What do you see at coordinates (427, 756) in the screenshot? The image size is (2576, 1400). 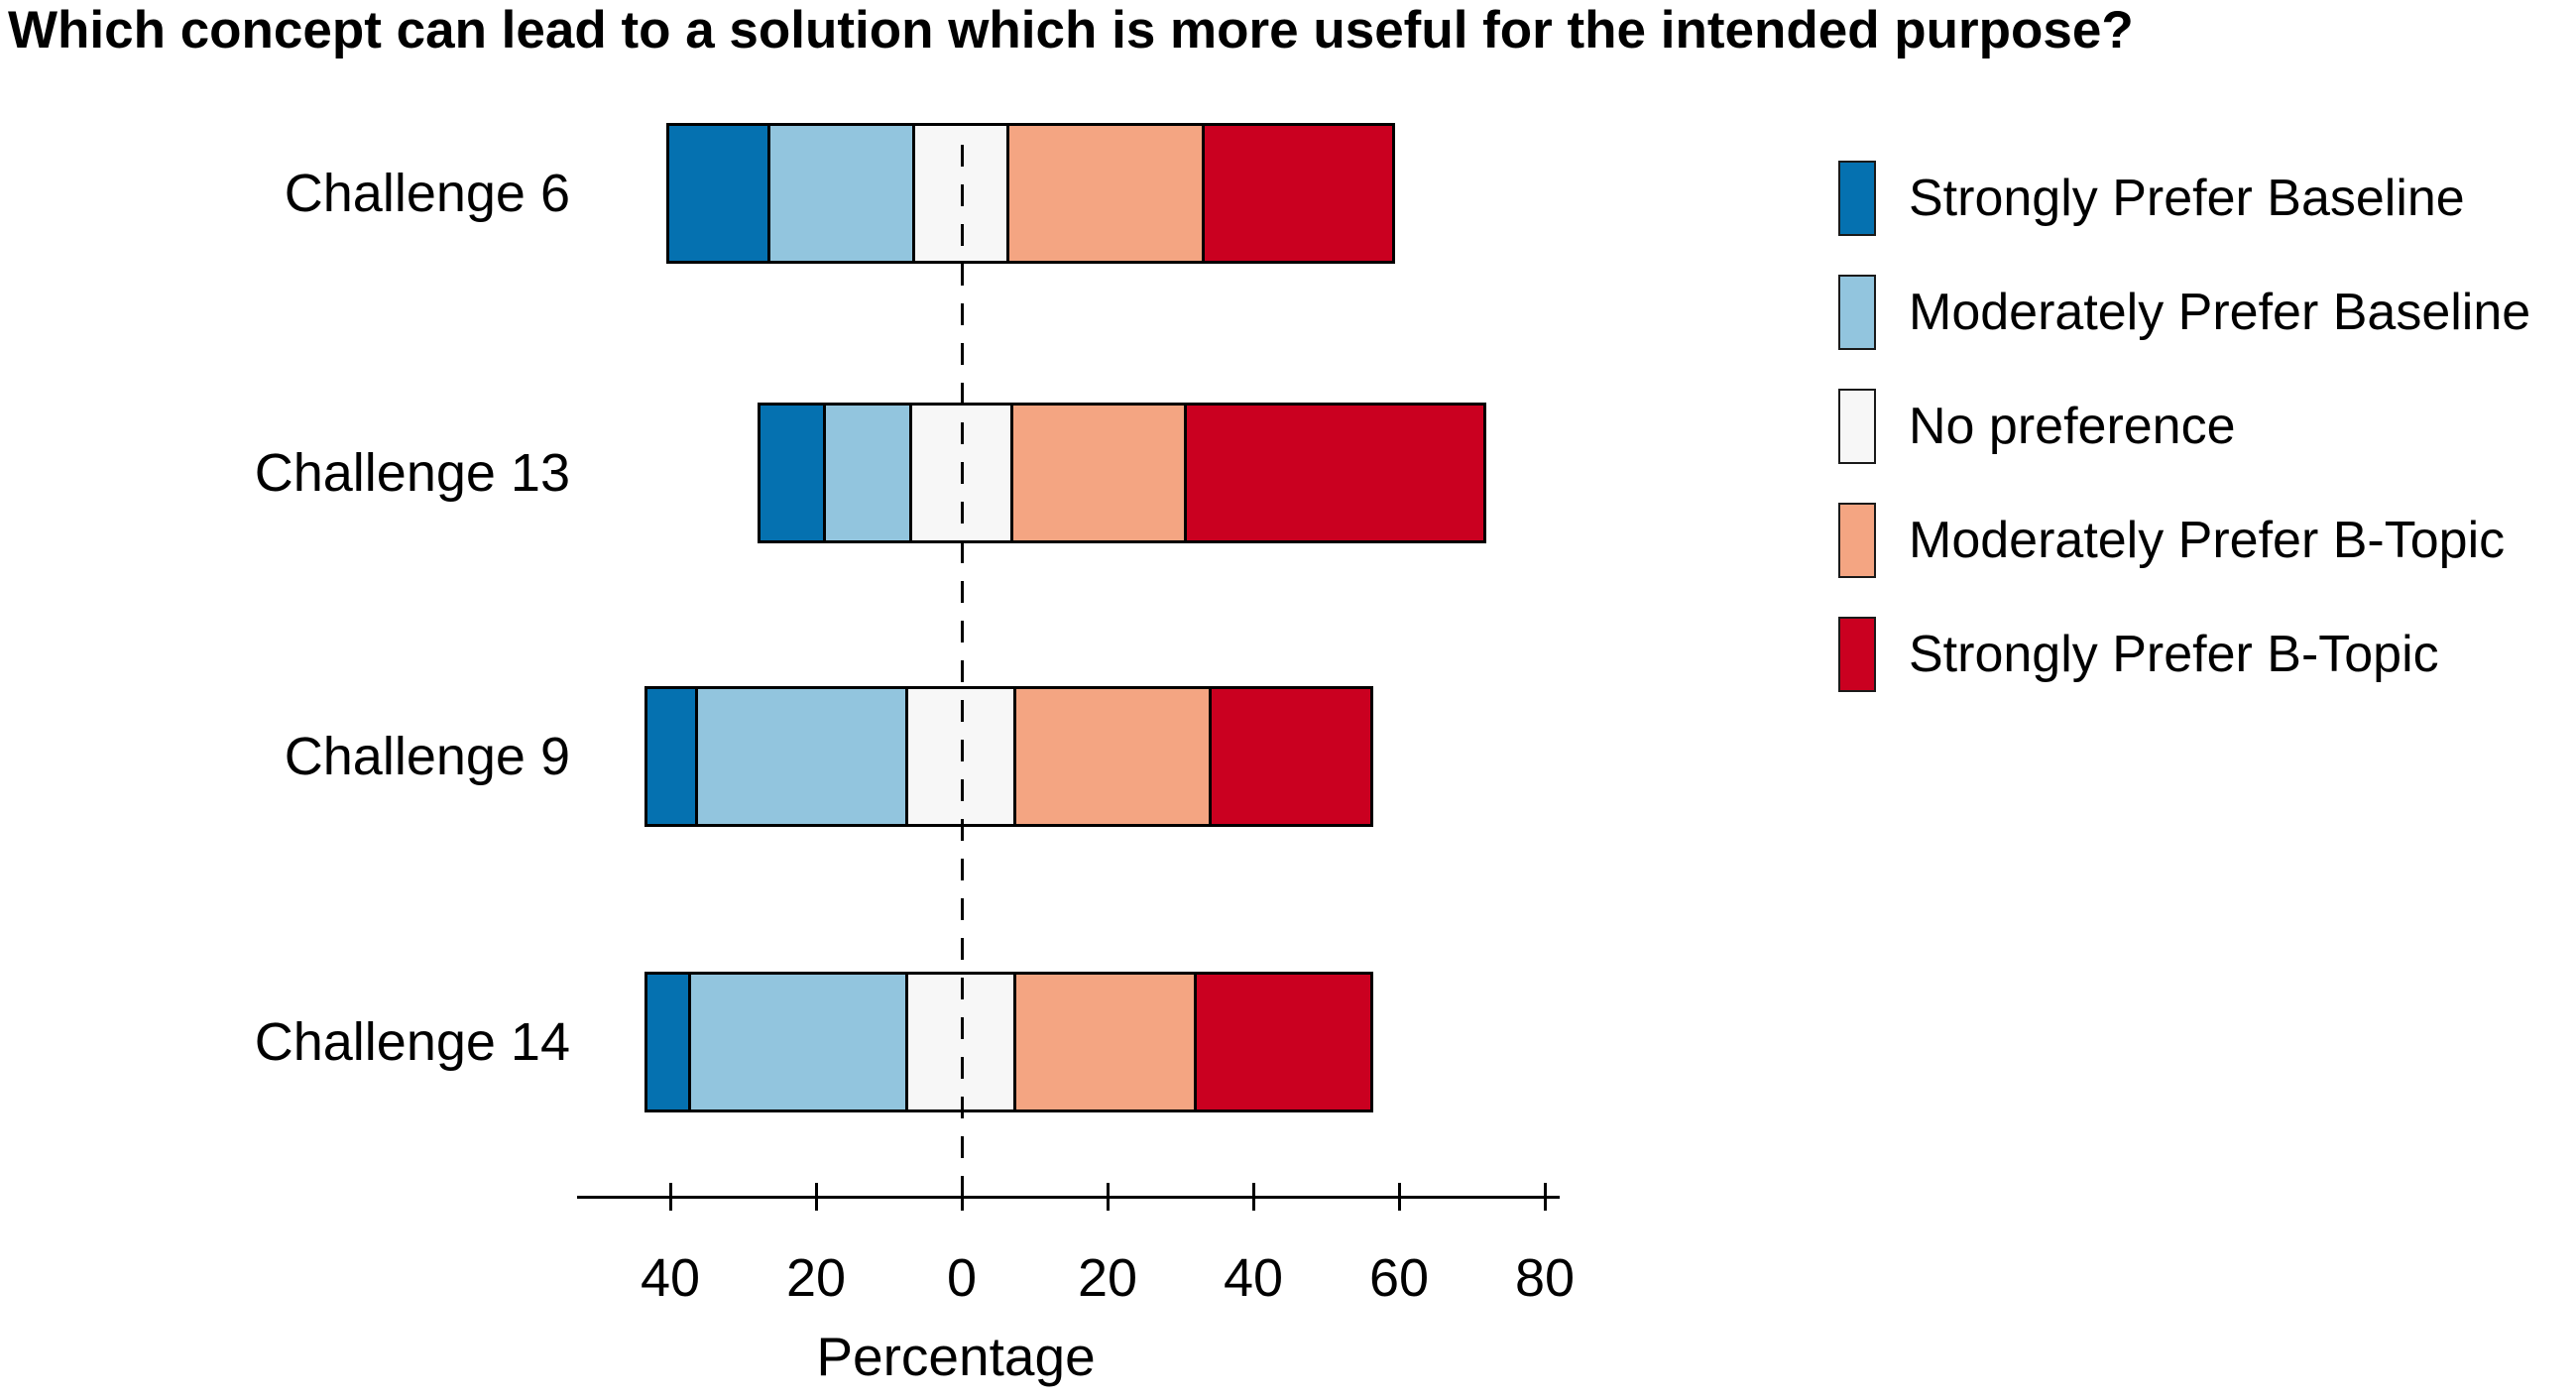 I see `category-label: Challenge 9` at bounding box center [427, 756].